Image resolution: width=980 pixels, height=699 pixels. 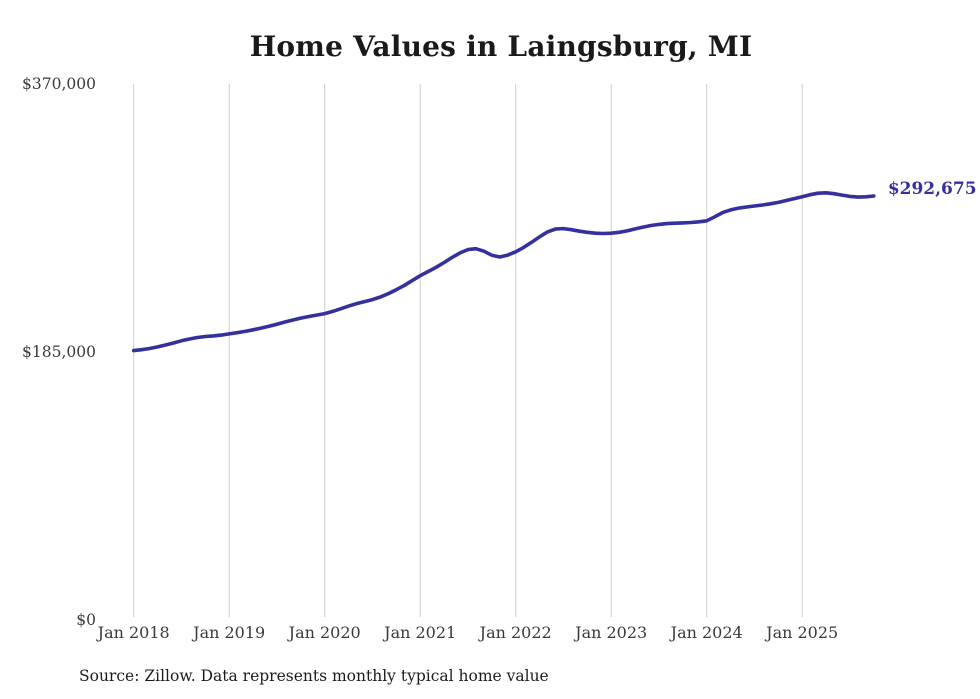 What do you see at coordinates (611, 632) in the screenshot?
I see `x-axis-tick-label: Jan 2023` at bounding box center [611, 632].